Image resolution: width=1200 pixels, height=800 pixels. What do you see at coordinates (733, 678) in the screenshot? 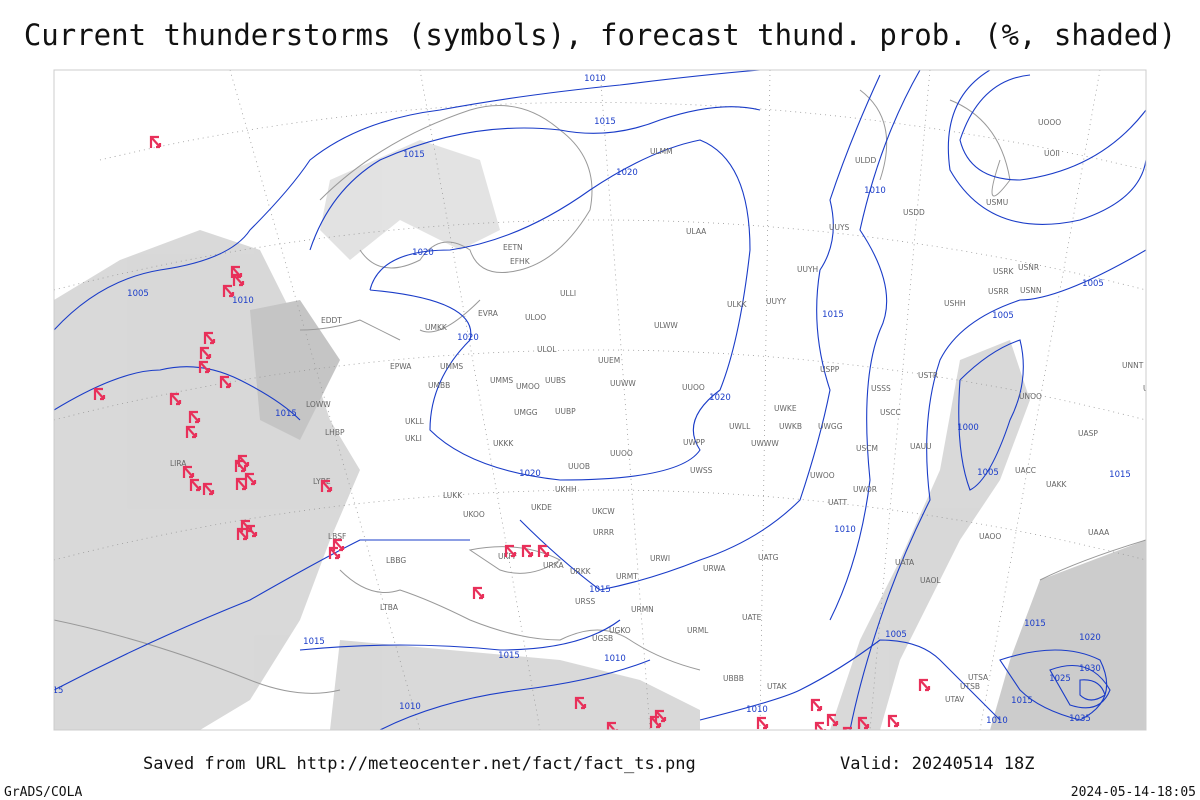
I see `station-label: UBBB` at bounding box center [733, 678].